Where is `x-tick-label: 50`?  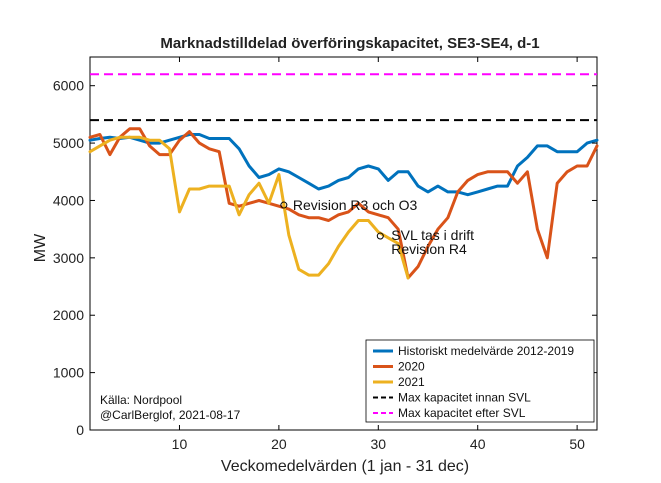 x-tick-label: 50 is located at coordinates (577, 444).